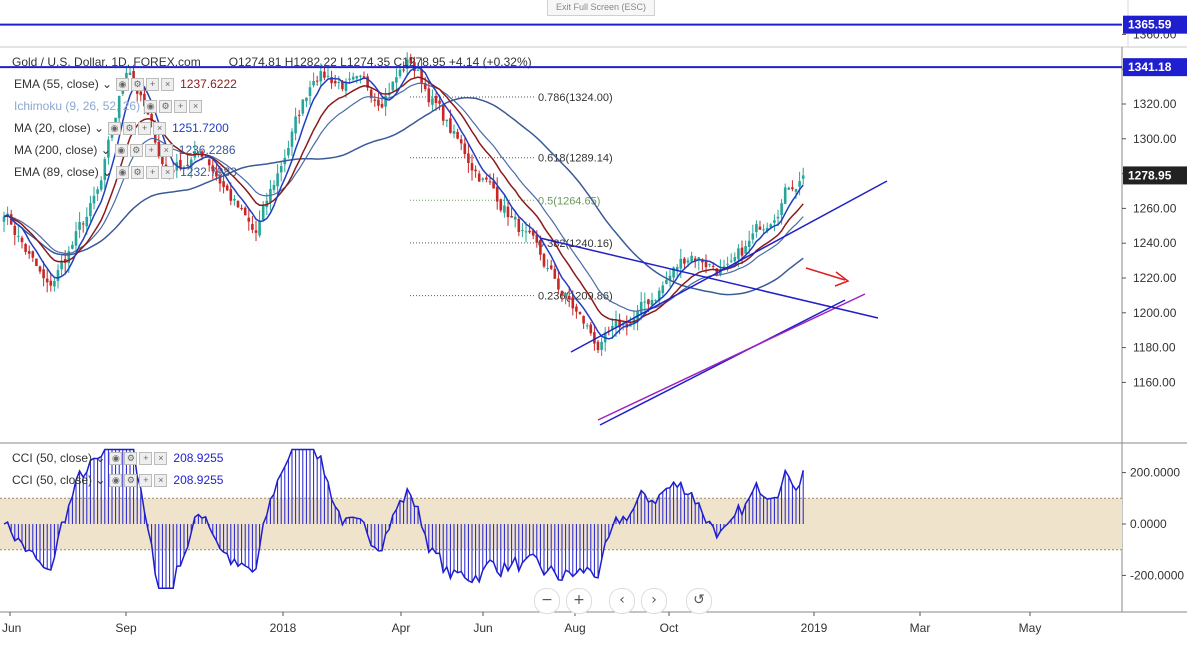  I want to click on scroll-left-button: ‹, so click(622, 601).